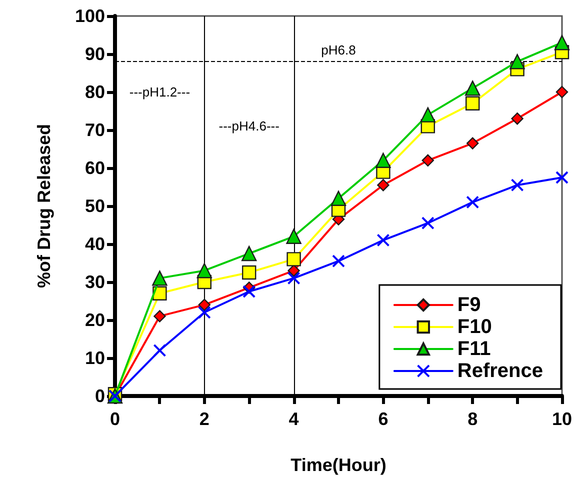 Image resolution: width=575 pixels, height=495 pixels. I want to click on x-tick-label: 10, so click(562, 419).